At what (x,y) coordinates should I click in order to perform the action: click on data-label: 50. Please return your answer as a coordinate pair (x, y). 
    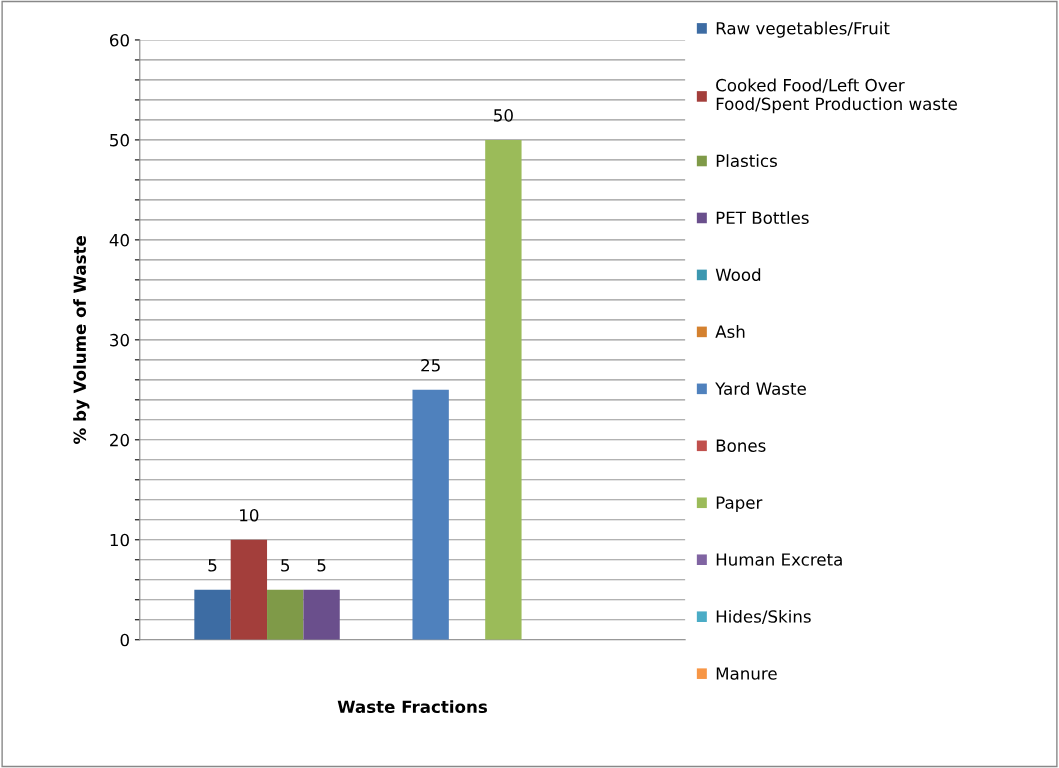
    Looking at the image, I should click on (503, 115).